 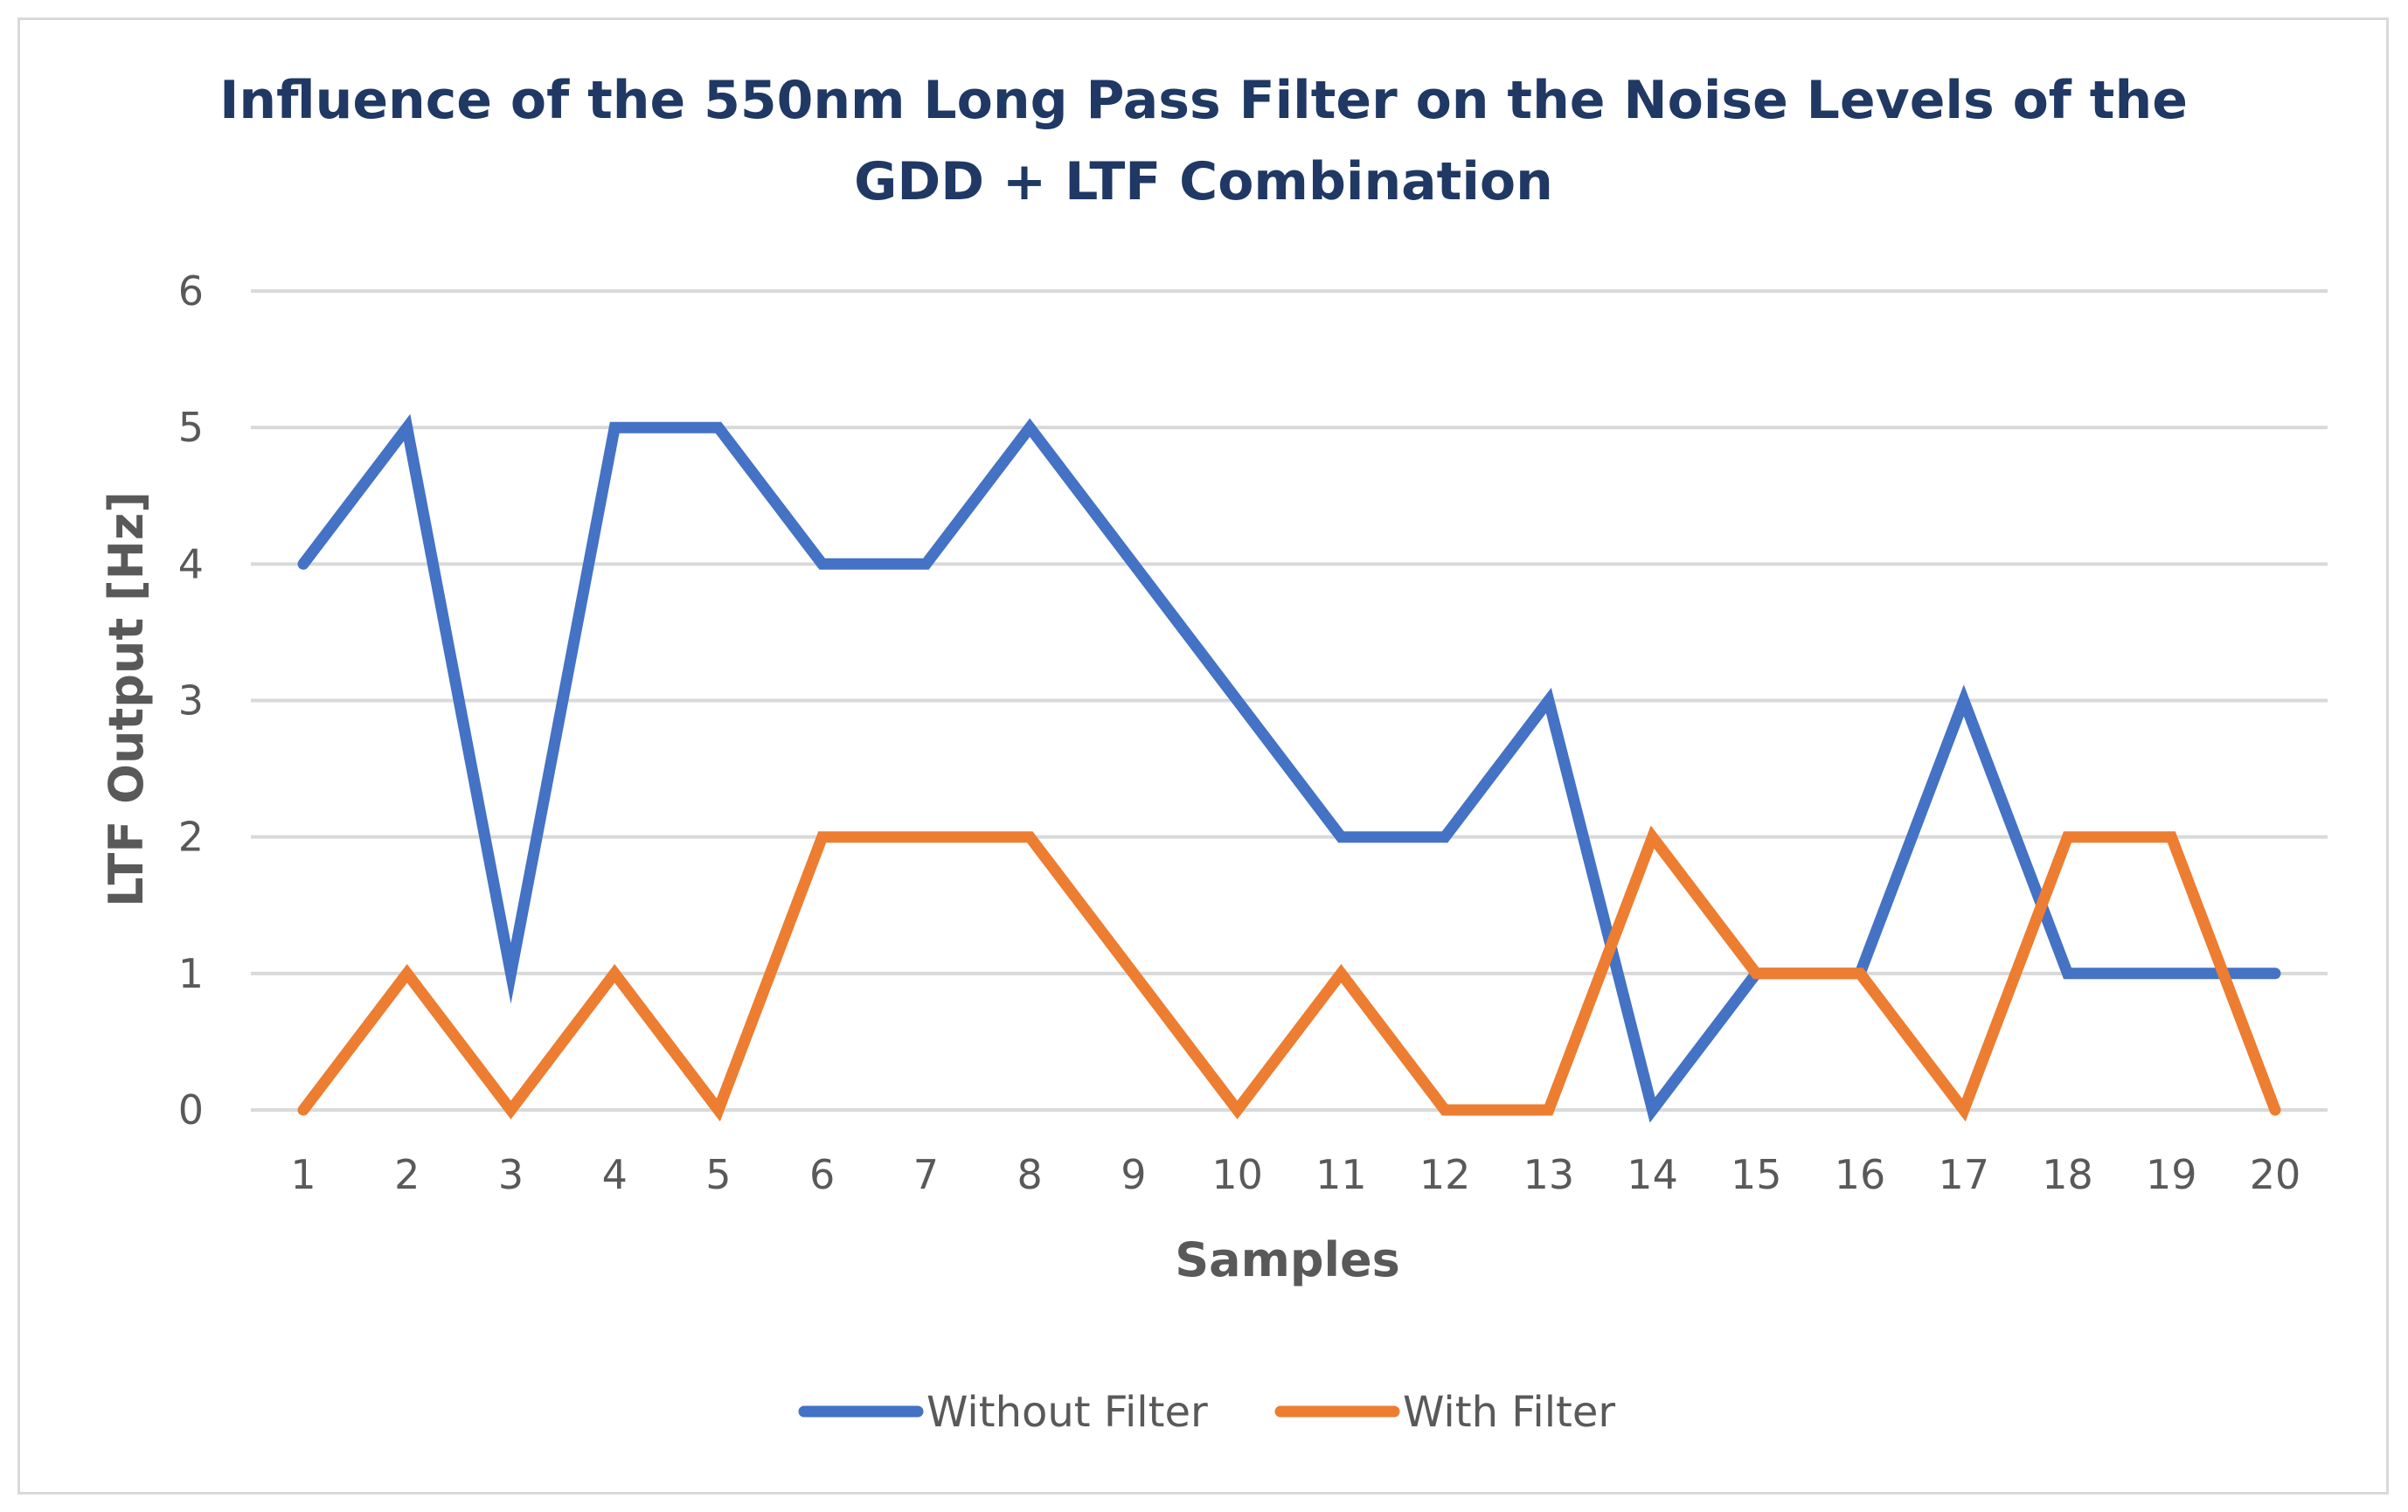 I want to click on y-tick-label: 1, so click(x=191, y=973).